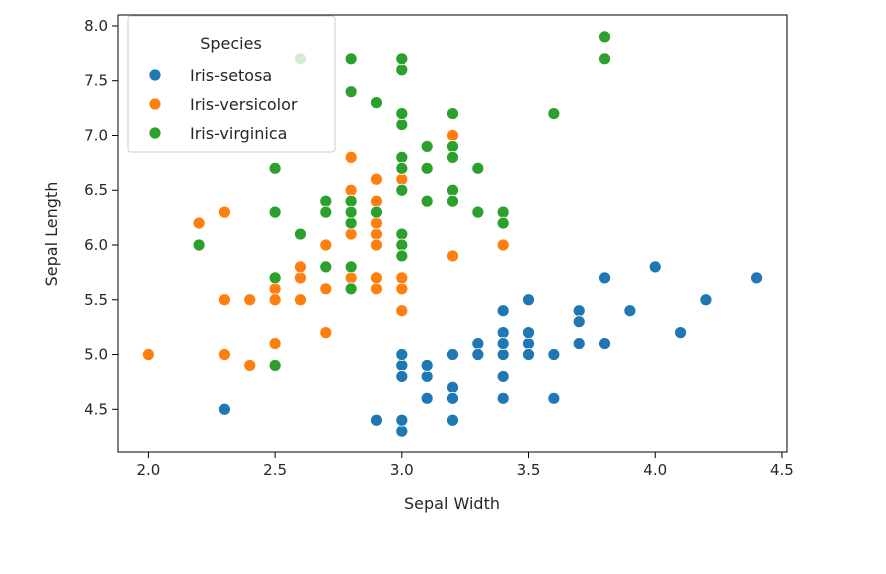 The width and height of the screenshot is (886, 574). Describe the element at coordinates (96, 135) in the screenshot. I see `y-tick-label: 7.0` at that location.